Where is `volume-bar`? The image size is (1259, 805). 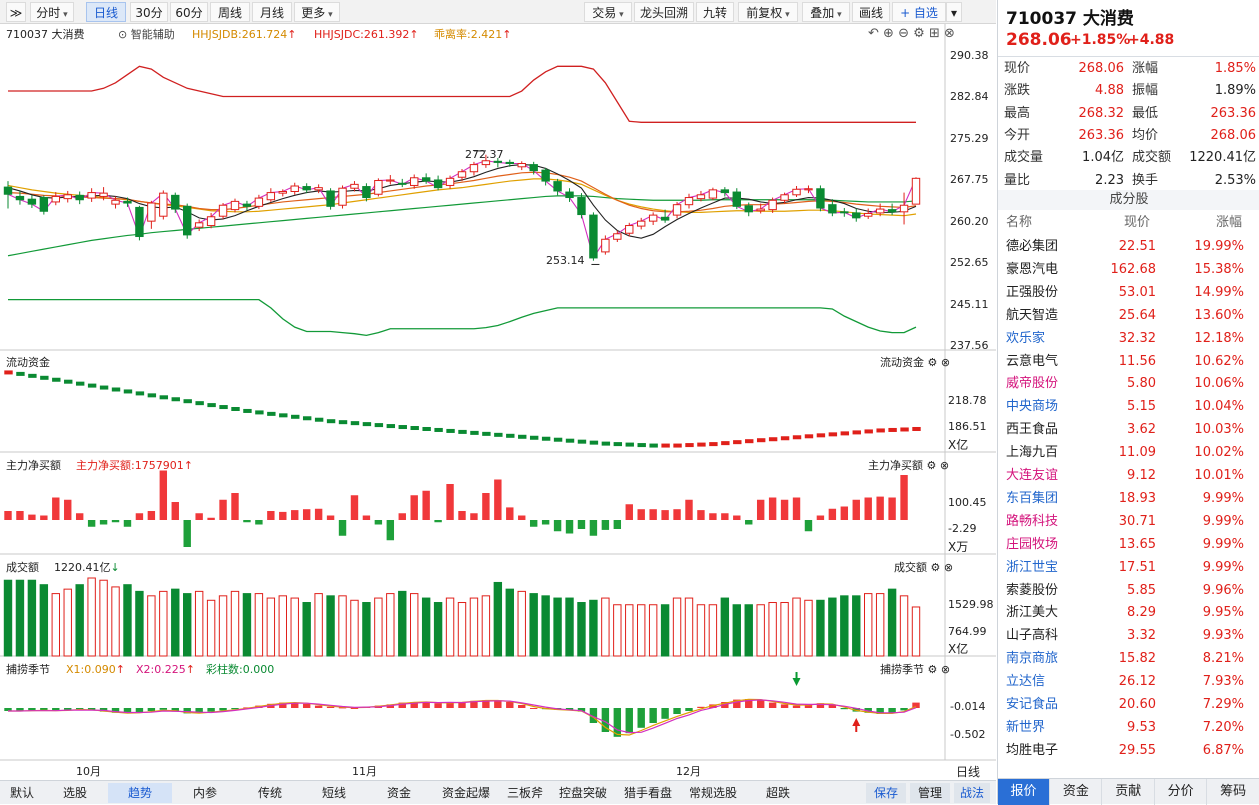 volume-bar is located at coordinates (569, 627).